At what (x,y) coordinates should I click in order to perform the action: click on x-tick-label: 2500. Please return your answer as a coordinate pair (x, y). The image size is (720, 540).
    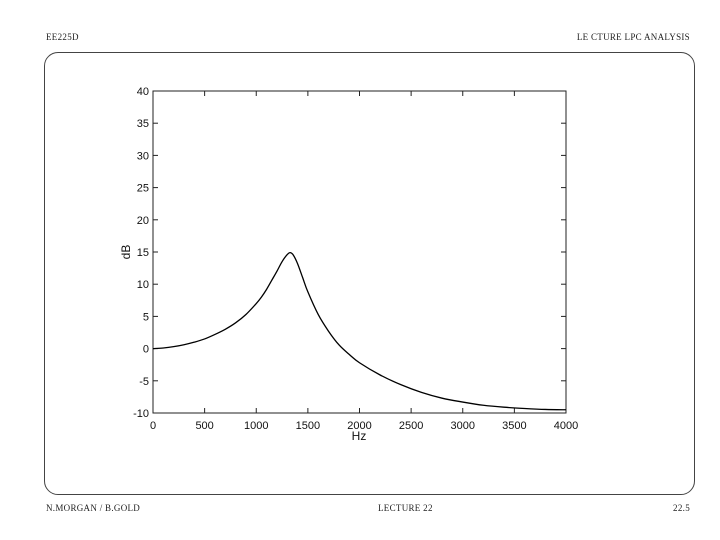
    Looking at the image, I should click on (411, 426).